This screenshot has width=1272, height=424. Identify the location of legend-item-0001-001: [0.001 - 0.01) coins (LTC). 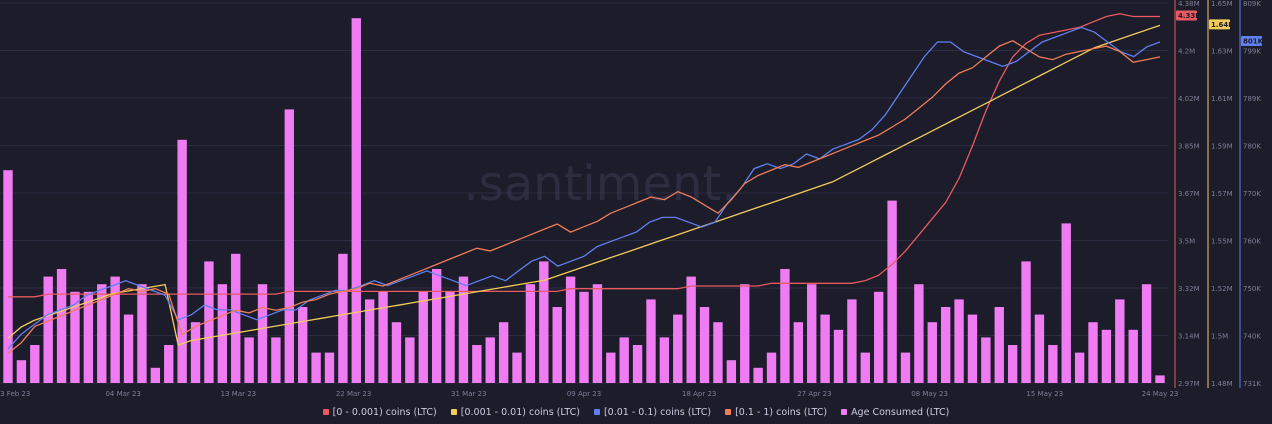
(515, 412).